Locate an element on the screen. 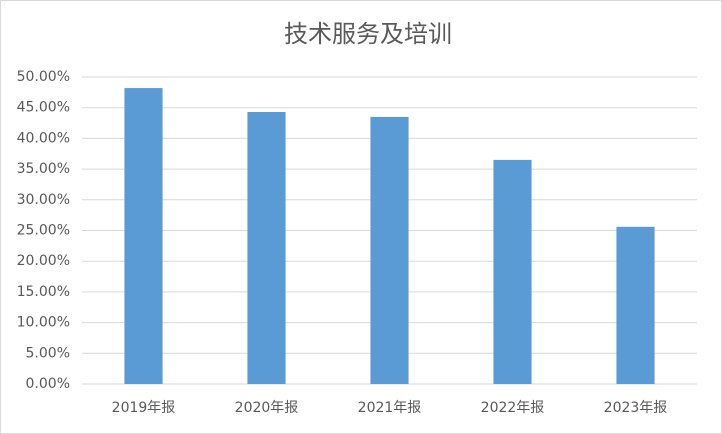 The width and height of the screenshot is (722, 434). y-tick-label: 0.00% is located at coordinates (48, 384).